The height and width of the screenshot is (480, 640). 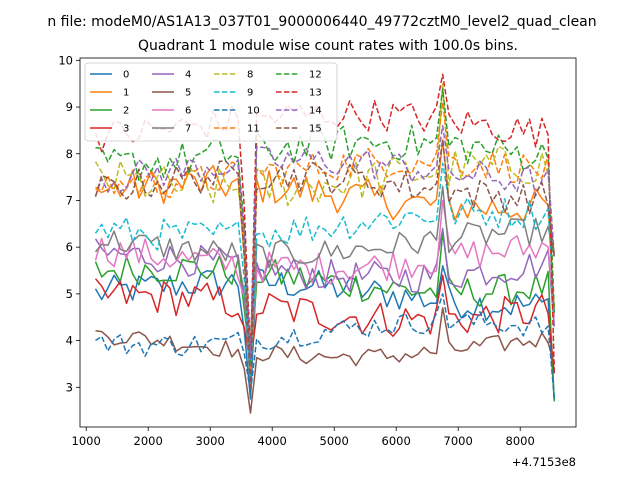 What do you see at coordinates (315, 111) in the screenshot?
I see `legend-label-14: 14` at bounding box center [315, 111].